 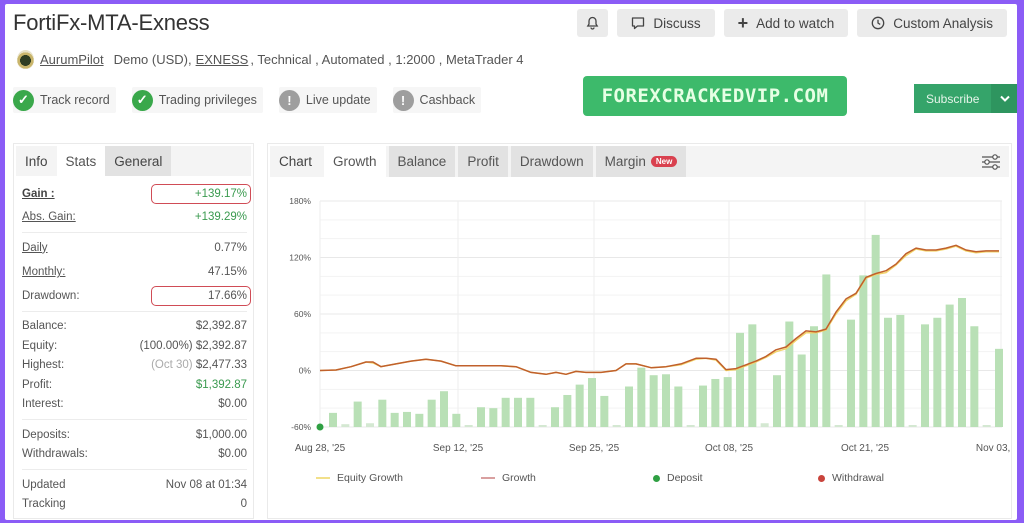 I want to click on svg-text: Sep 25, '25, so click(x=594, y=448).